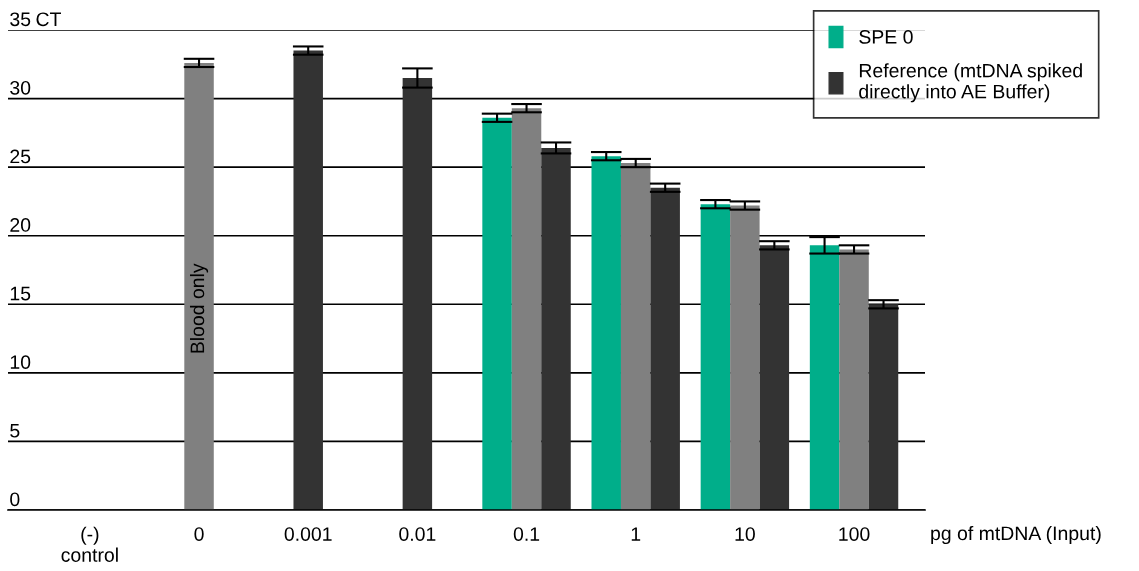  What do you see at coordinates (526, 534) in the screenshot?
I see `x-tick-label: 0.1` at bounding box center [526, 534].